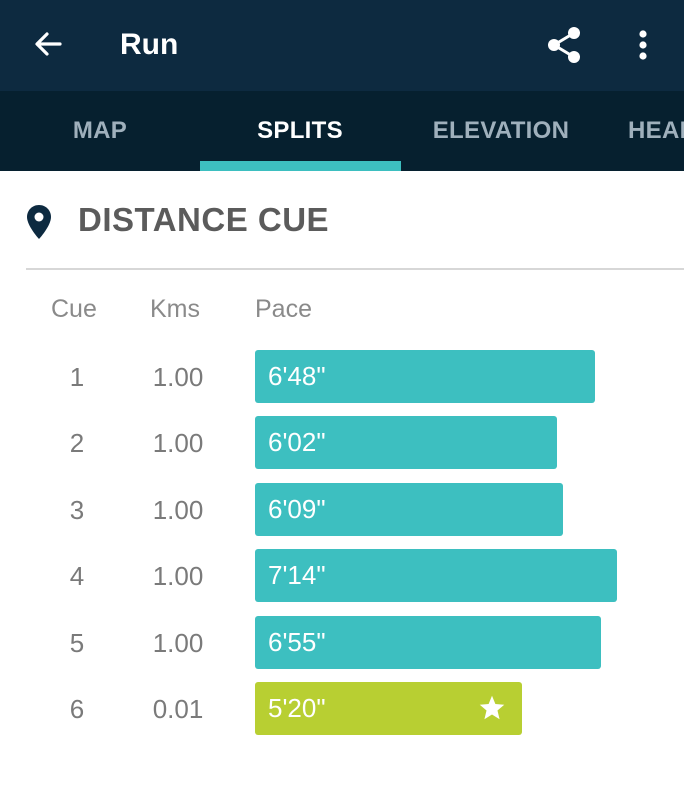 The height and width of the screenshot is (800, 684). Describe the element at coordinates (492, 707) in the screenshot. I see `star-icon` at that location.